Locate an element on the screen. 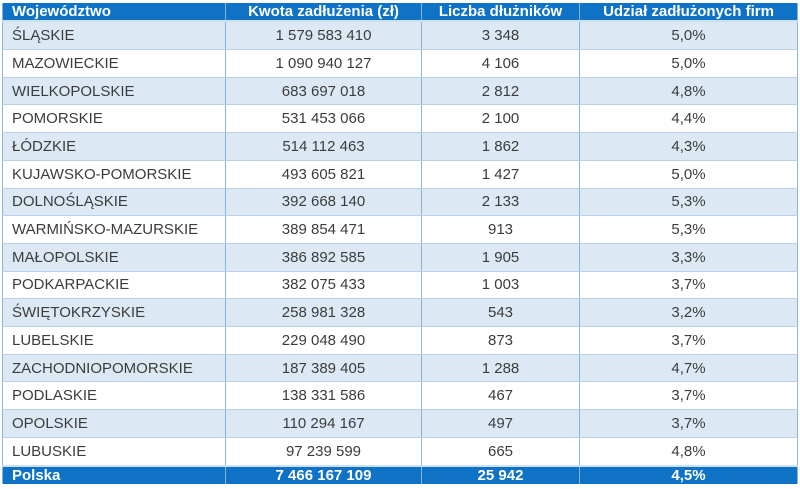  cell-share: 4,4% is located at coordinates (688, 119).